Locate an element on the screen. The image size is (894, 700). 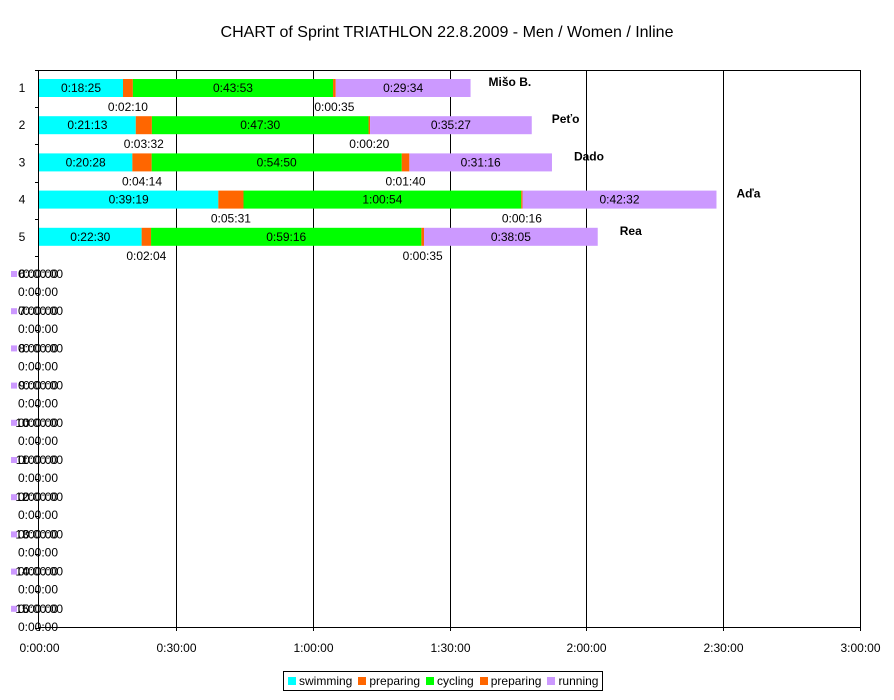
data-label: 0:02:04 is located at coordinates (146, 256).